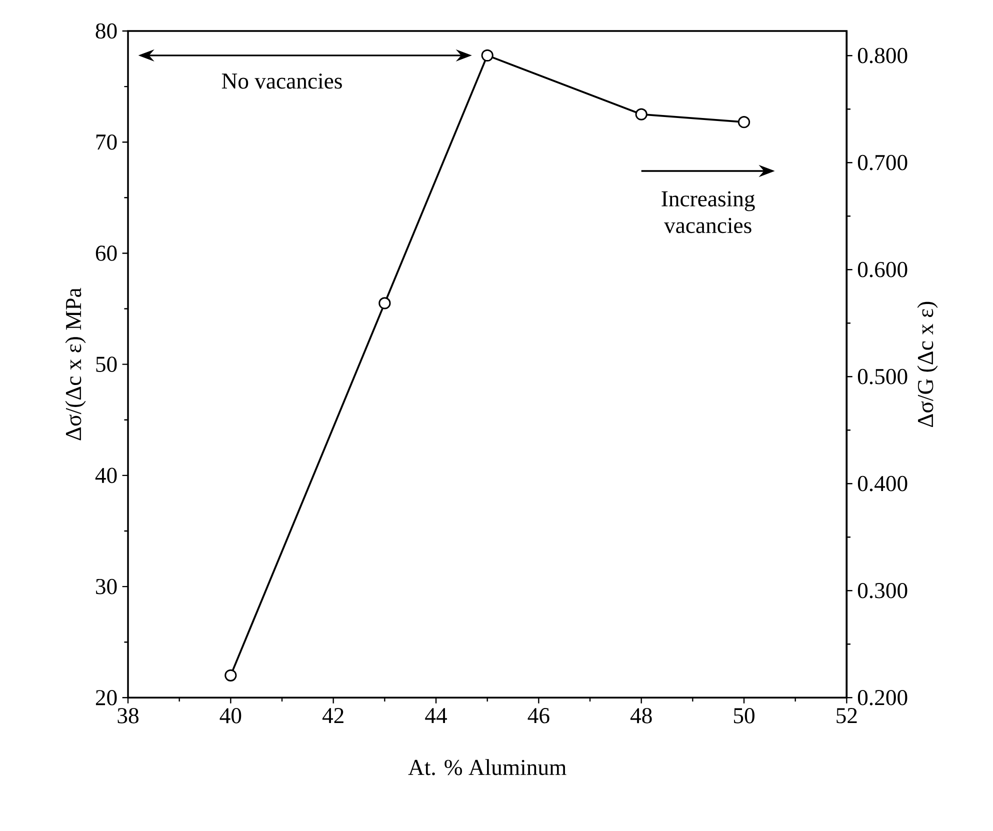 This screenshot has width=993, height=831. I want to click on y-tick-label: 20, so click(106, 698).